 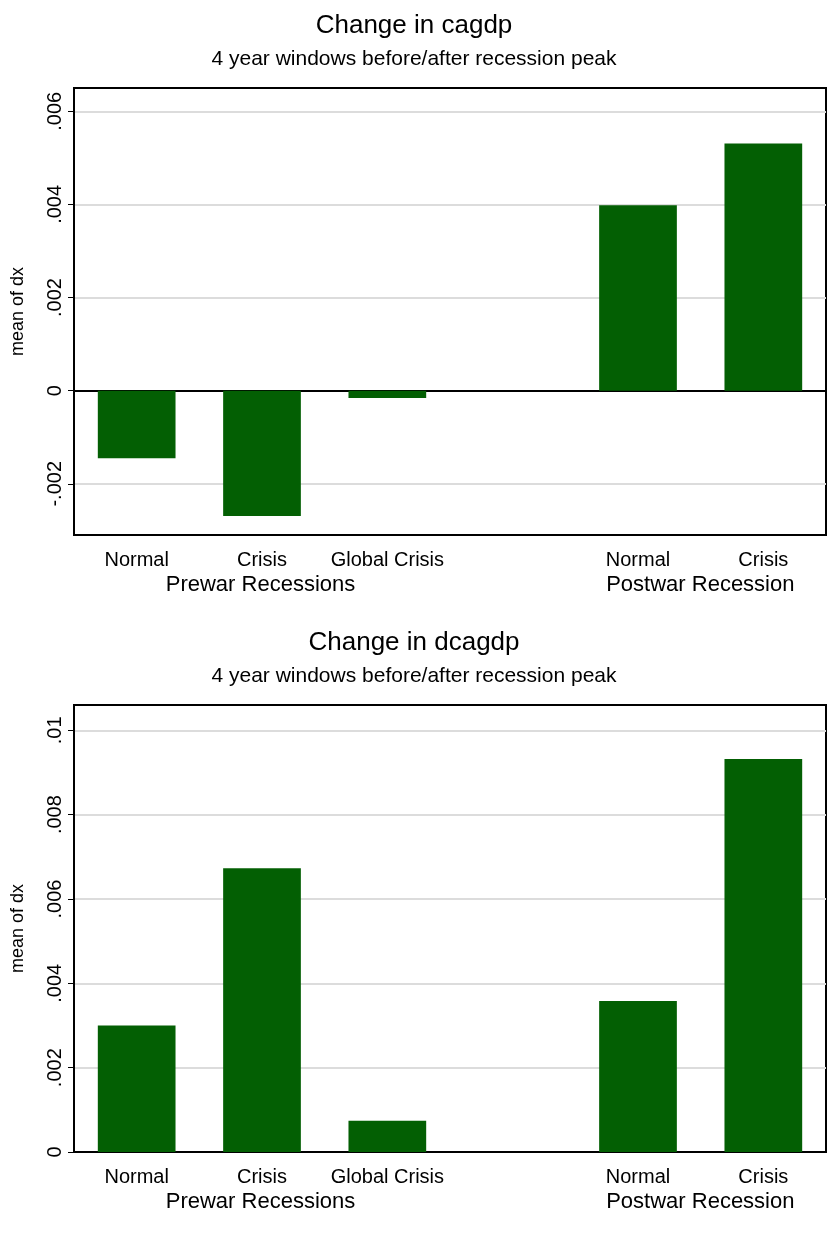 I want to click on y-tick-label: -.002, so click(x=54, y=483).